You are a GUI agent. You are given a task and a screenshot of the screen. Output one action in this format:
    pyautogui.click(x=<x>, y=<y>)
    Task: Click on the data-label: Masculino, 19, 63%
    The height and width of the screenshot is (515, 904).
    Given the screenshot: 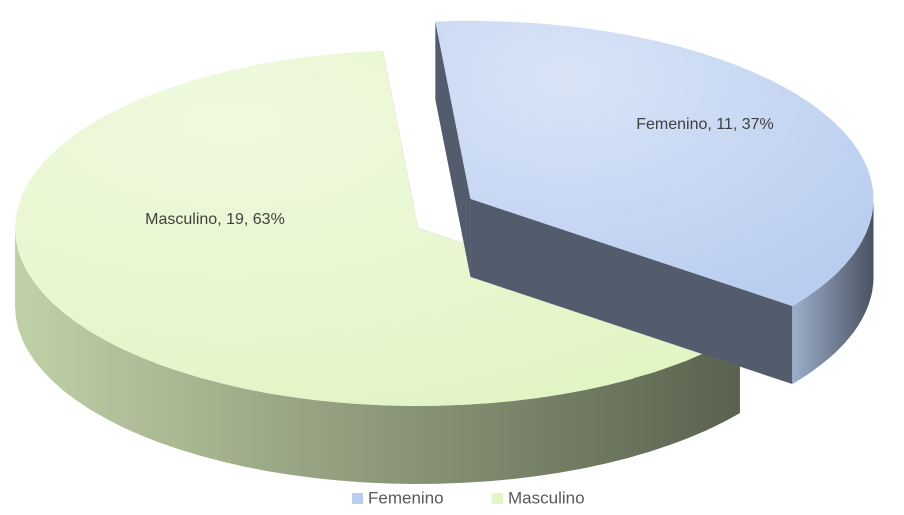 What is the action you would take?
    pyautogui.click(x=215, y=219)
    